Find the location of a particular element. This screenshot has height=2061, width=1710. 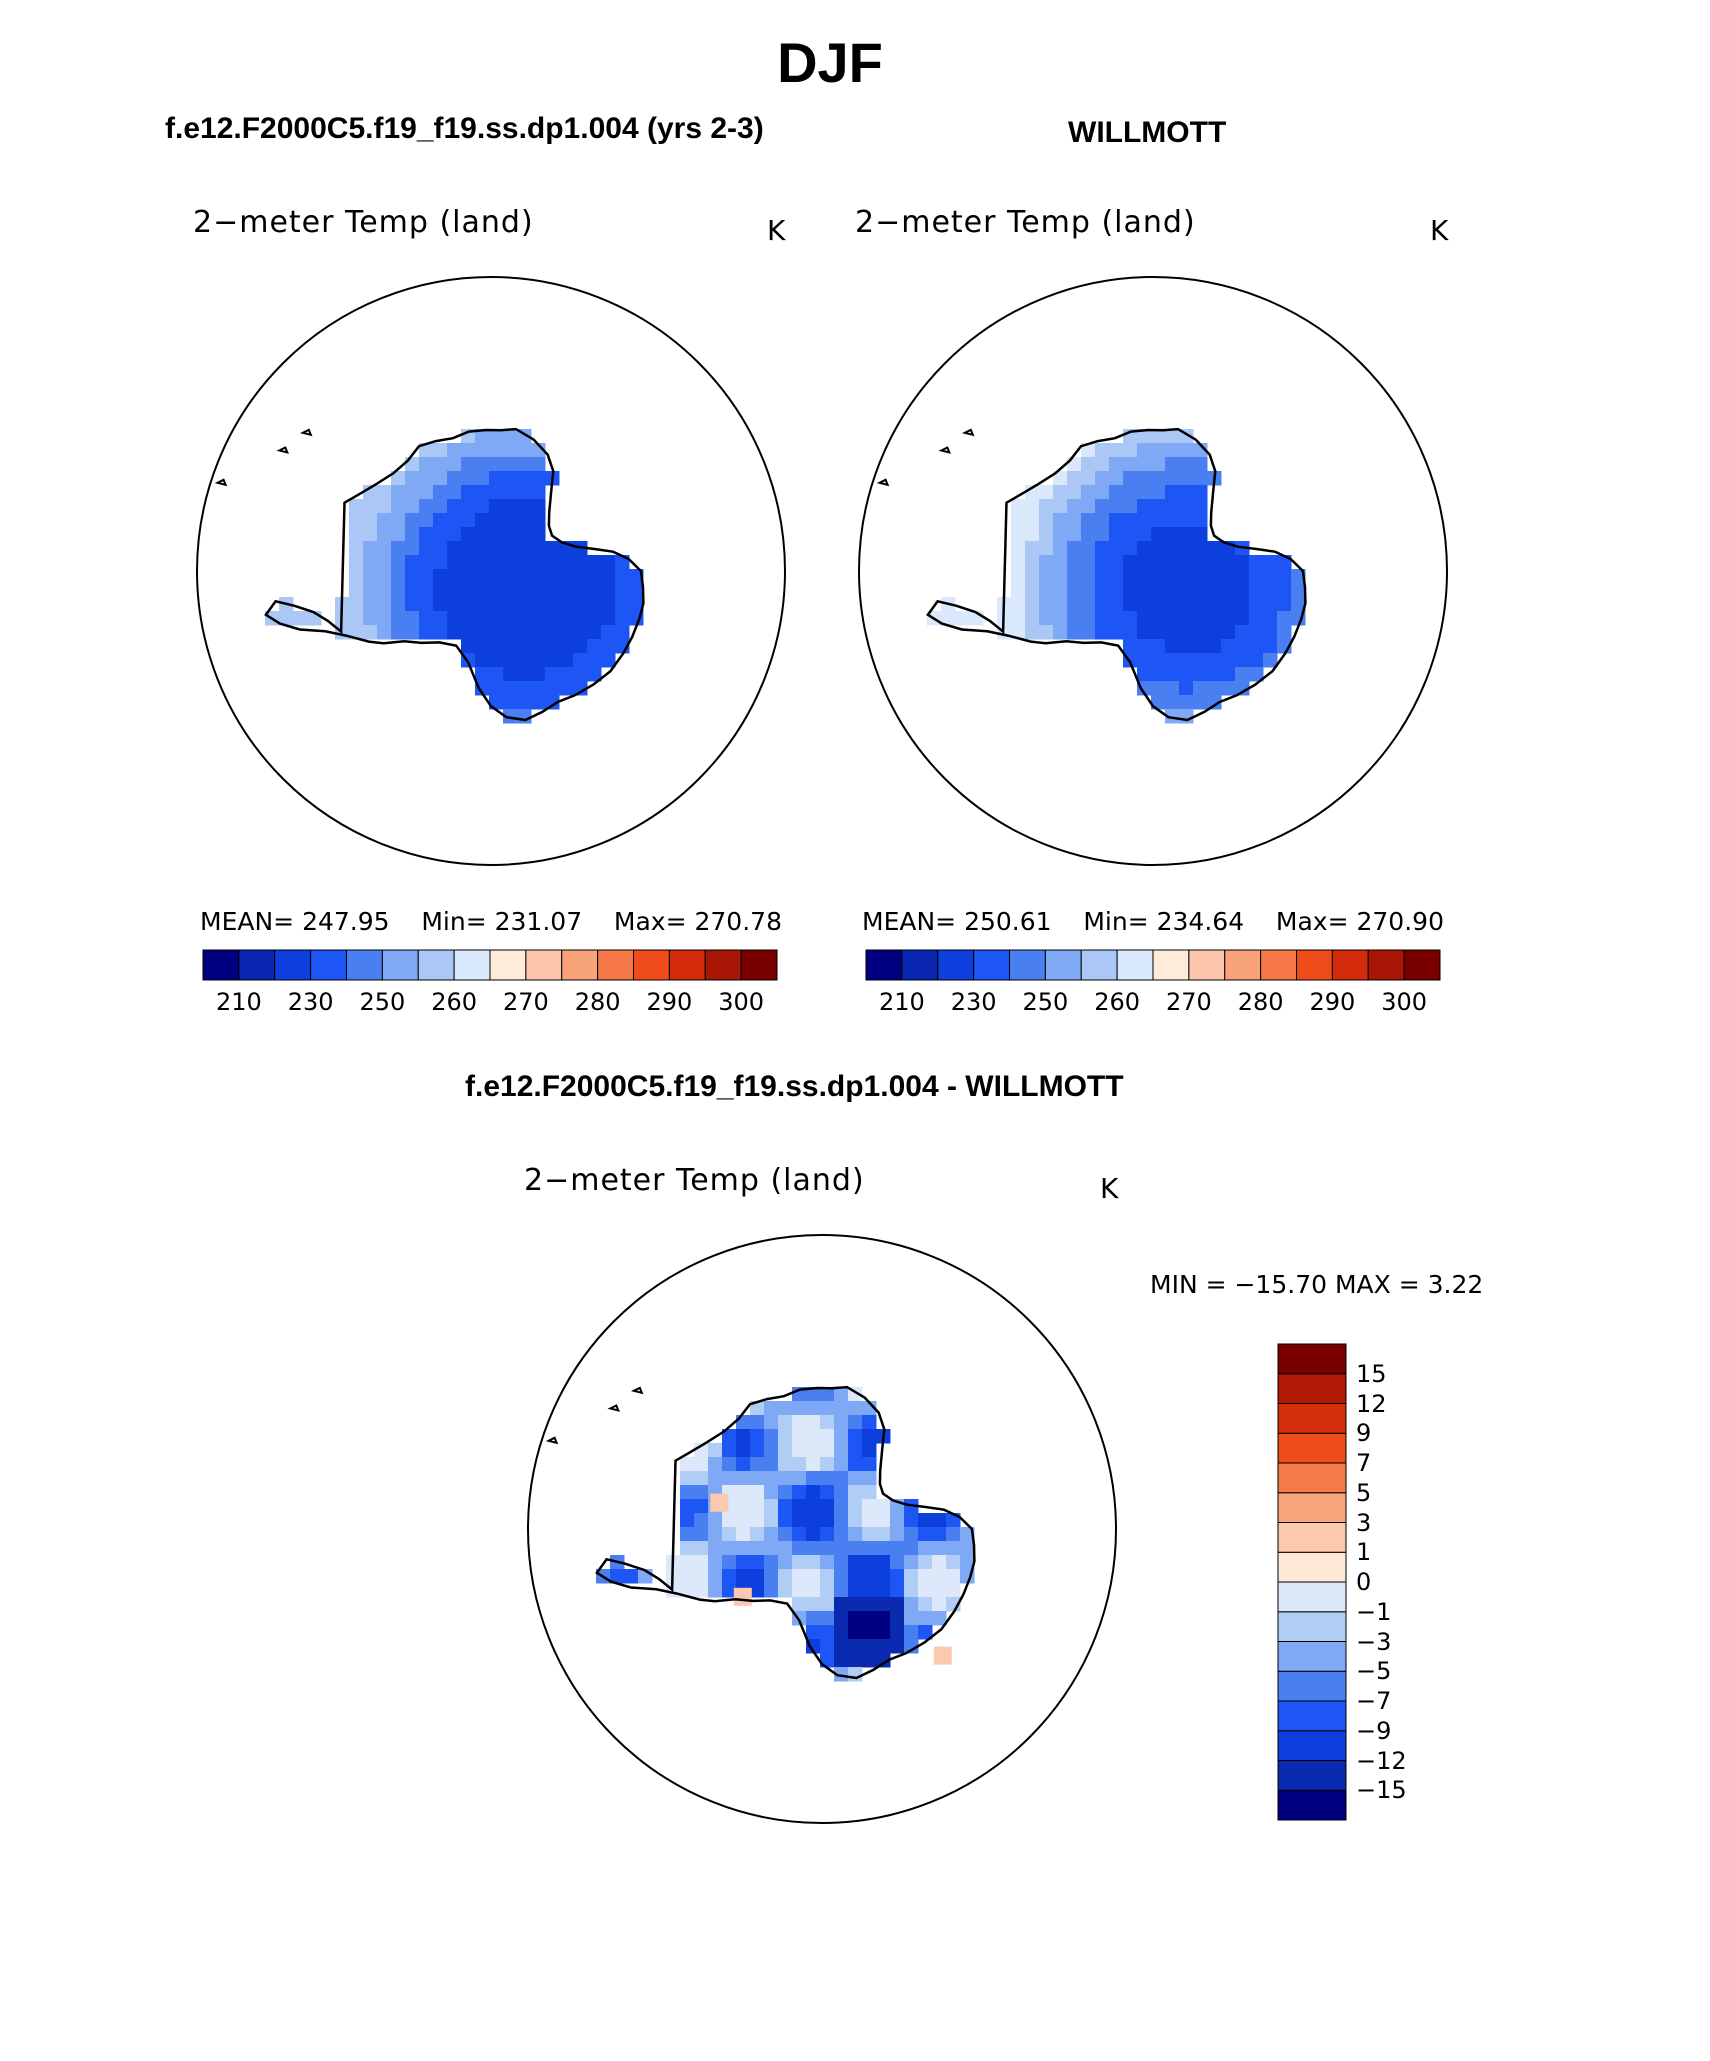

diff-polar-map is located at coordinates (822, 1529).